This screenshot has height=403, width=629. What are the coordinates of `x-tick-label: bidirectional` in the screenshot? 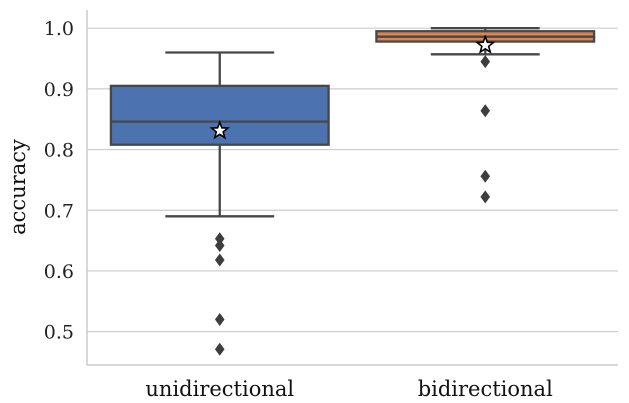 It's located at (485, 389).